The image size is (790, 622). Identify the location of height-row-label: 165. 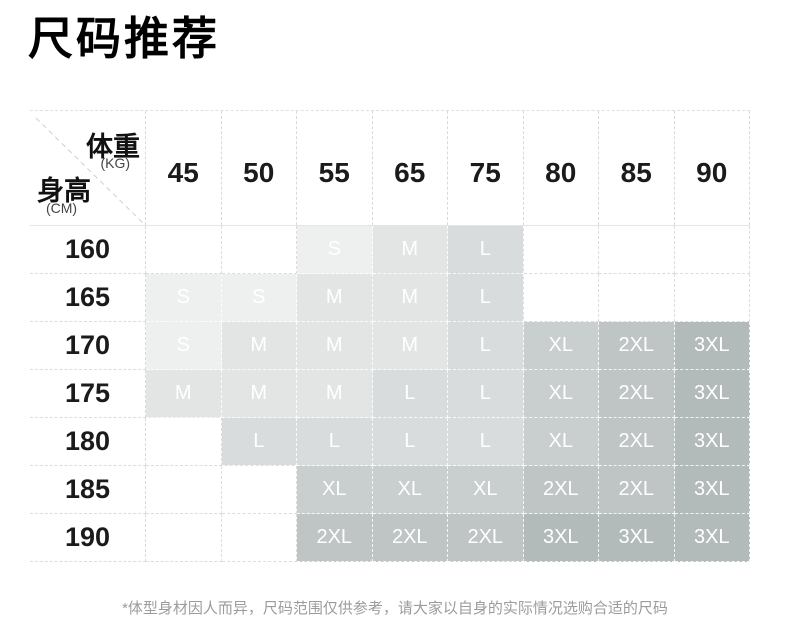
(88, 298).